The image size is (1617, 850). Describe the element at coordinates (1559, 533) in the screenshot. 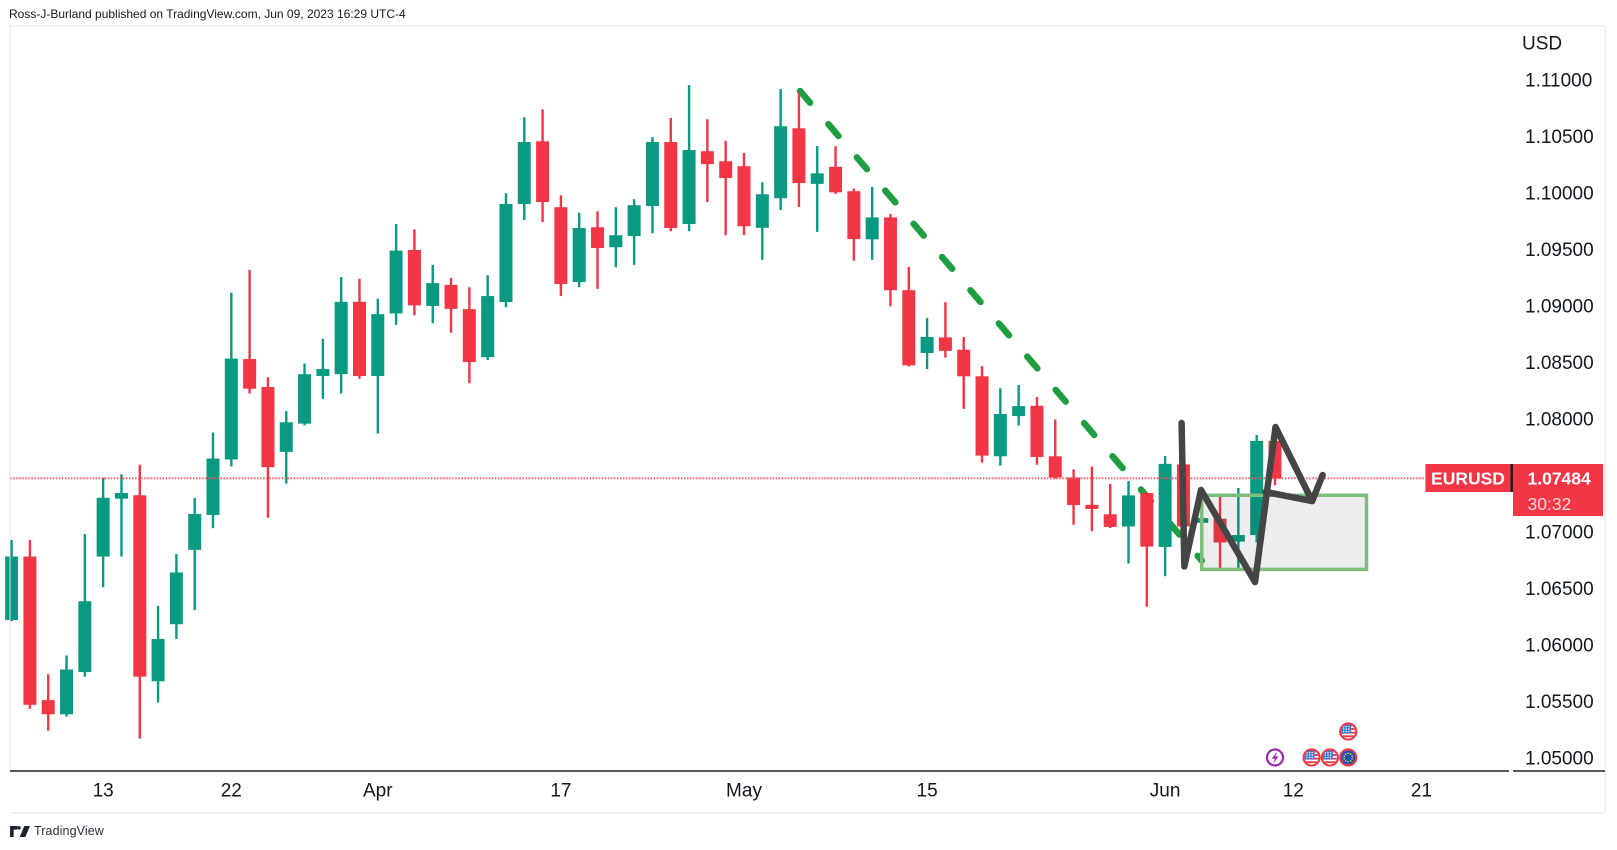

I see `price-scale-tick: 1.07000` at that location.